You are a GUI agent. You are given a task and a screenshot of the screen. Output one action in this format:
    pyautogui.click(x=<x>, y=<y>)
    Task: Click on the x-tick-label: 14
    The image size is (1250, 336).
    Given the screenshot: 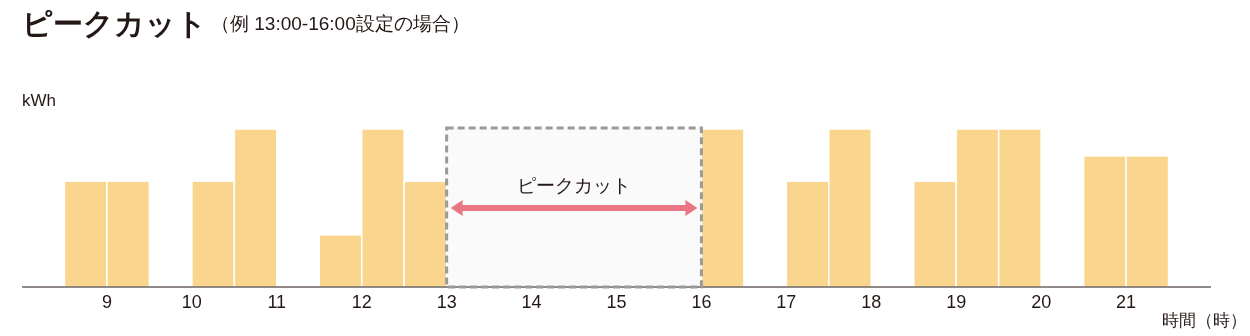 What is the action you would take?
    pyautogui.click(x=531, y=302)
    